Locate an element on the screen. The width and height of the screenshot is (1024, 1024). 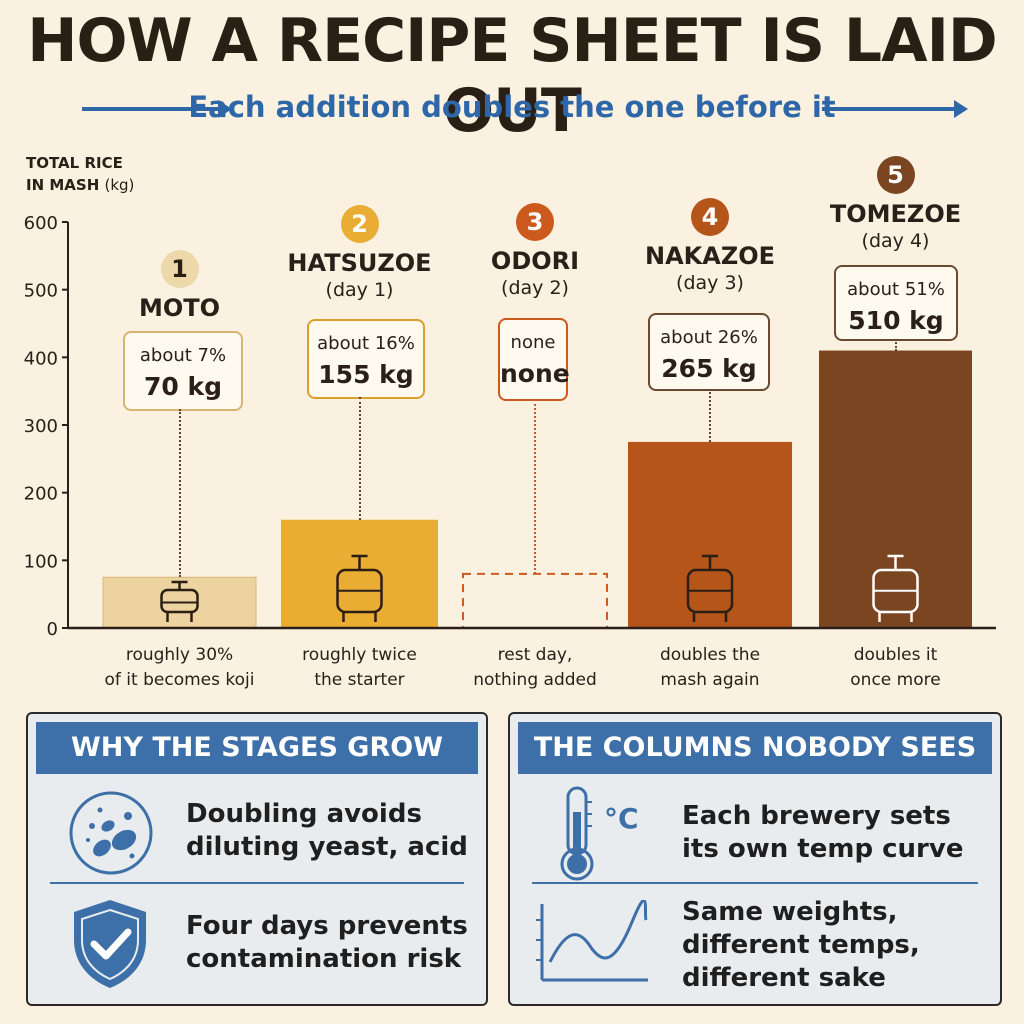
stage-day: (day 1) is located at coordinates (359, 290).